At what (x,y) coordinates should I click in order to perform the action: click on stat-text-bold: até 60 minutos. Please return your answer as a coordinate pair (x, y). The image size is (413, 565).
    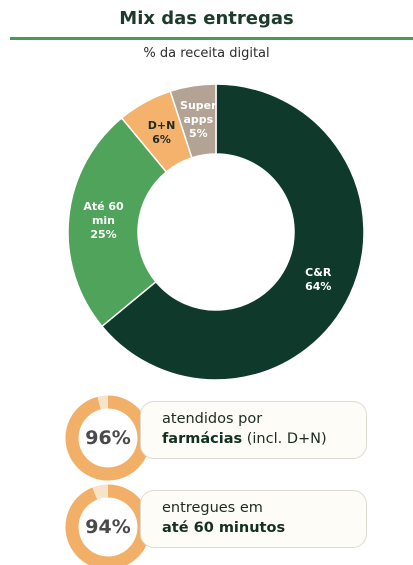
    Looking at the image, I should click on (224, 528).